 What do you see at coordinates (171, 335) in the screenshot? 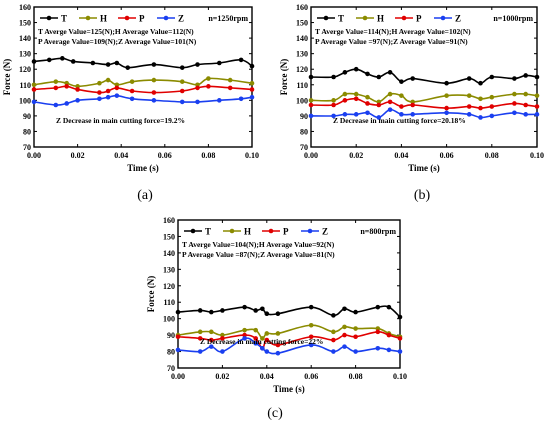
I see `y-tick-label: 90` at bounding box center [171, 335].